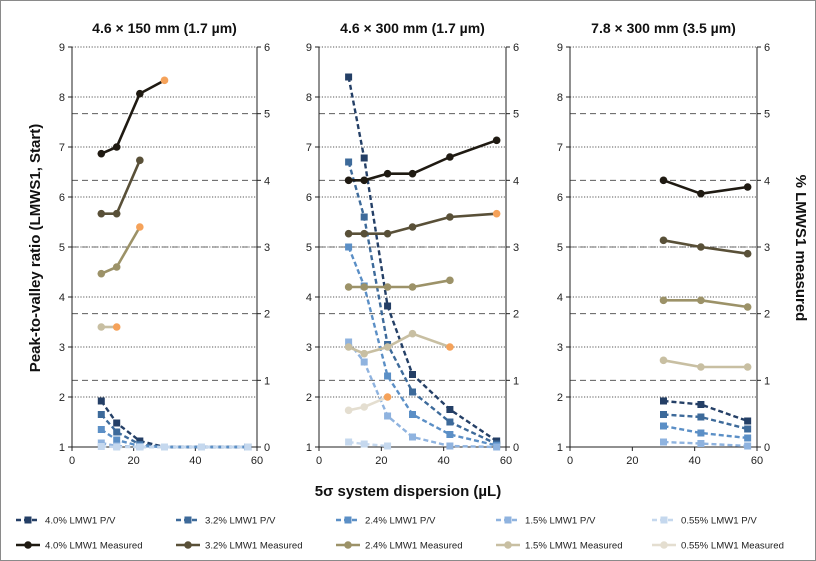 This screenshot has height=561, width=816. Describe the element at coordinates (62, 48) in the screenshot. I see `y-tick-label-left: 9` at that location.